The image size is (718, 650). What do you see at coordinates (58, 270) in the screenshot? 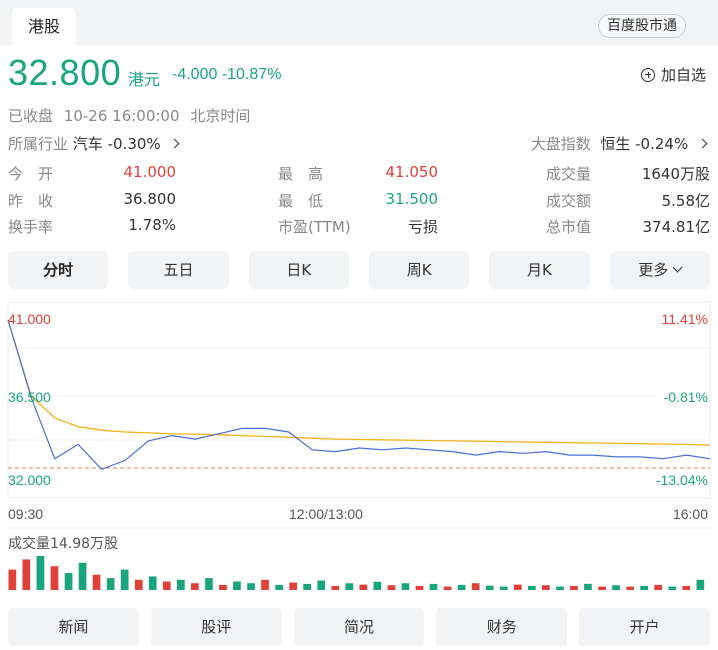
I see `tab-intraday: 分时` at bounding box center [58, 270].